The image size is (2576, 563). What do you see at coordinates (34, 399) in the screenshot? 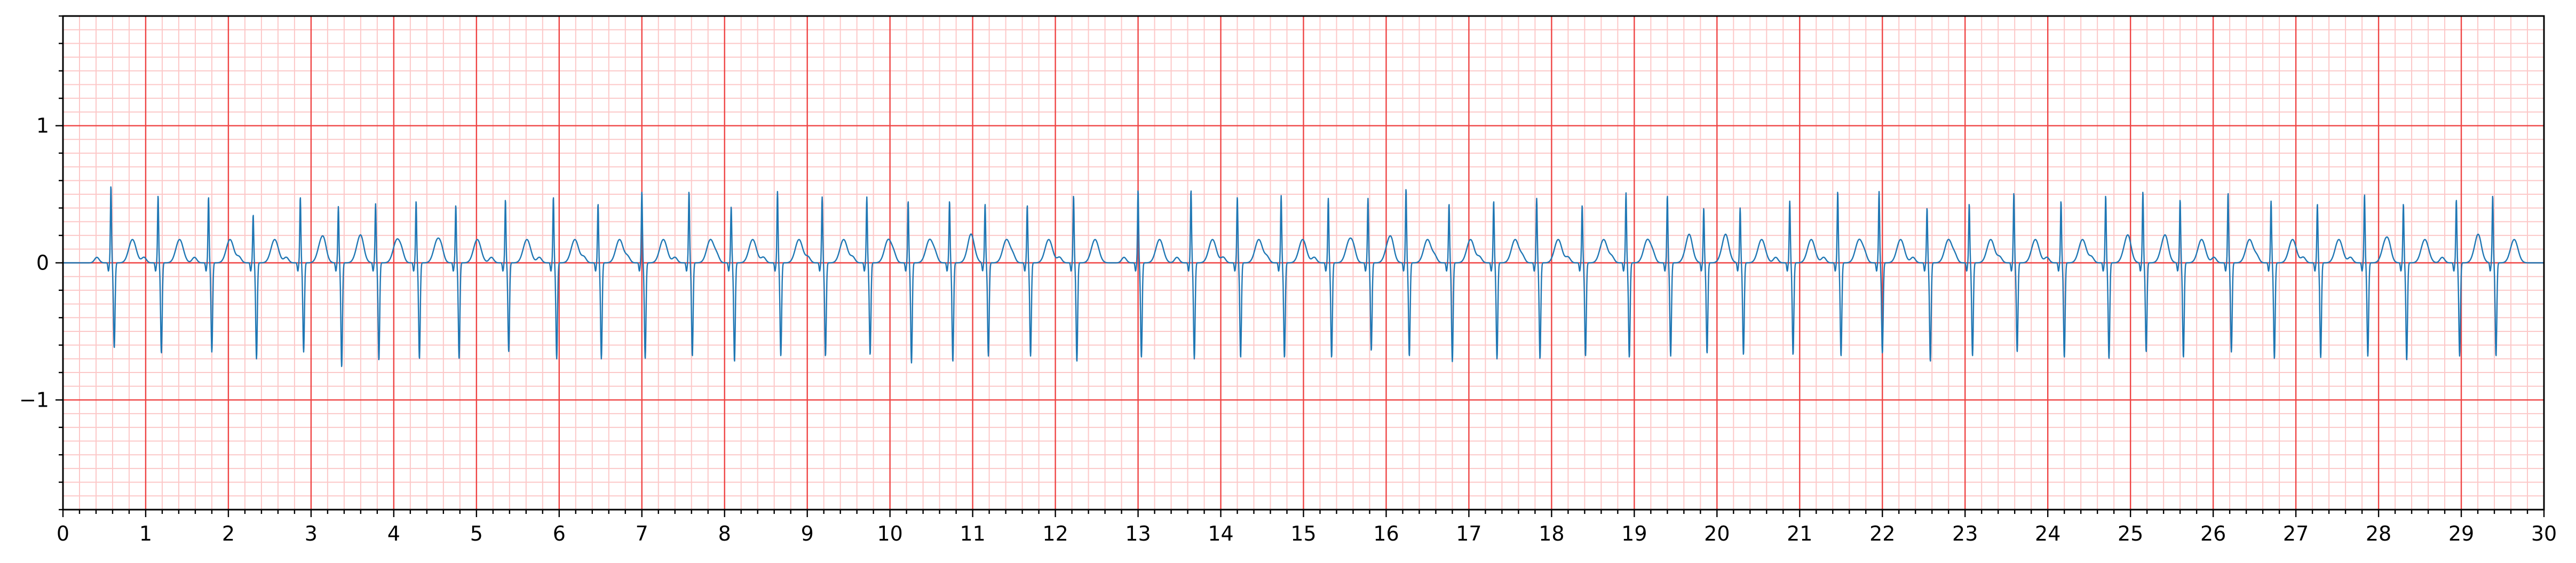
I see `y-tick-label: −1` at bounding box center [34, 399].